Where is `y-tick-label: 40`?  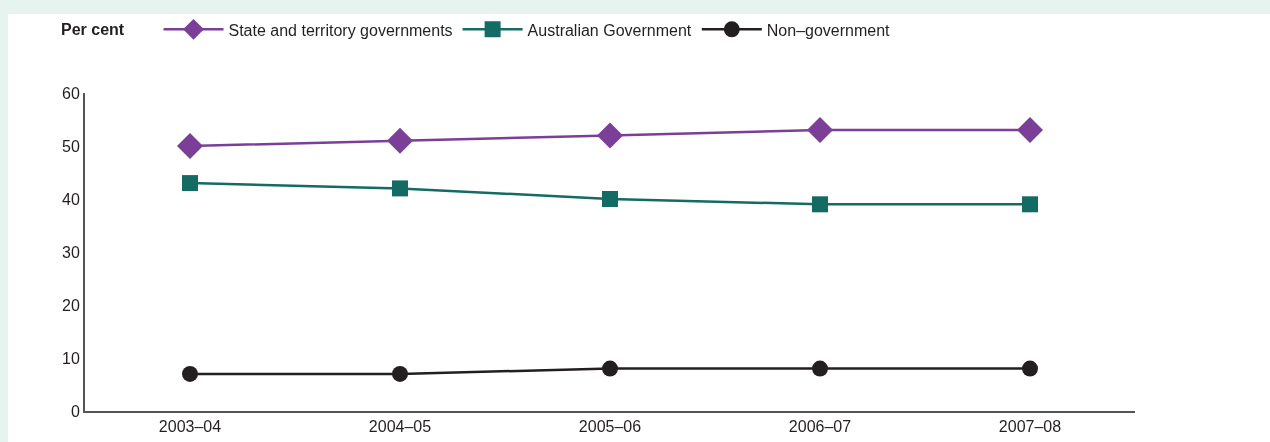 y-tick-label: 40 is located at coordinates (71, 199).